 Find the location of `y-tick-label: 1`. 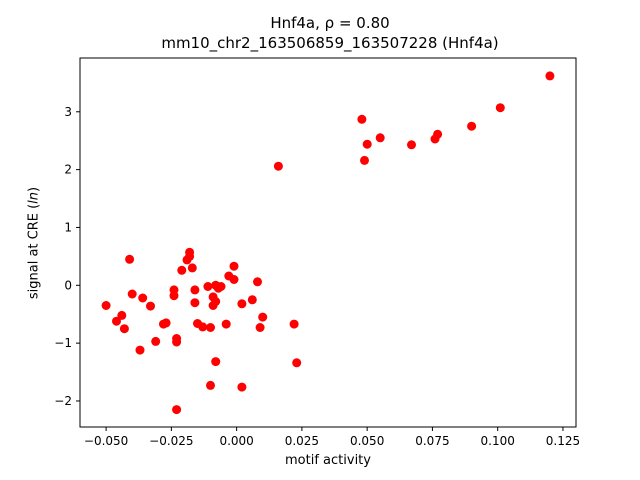

y-tick-label: 1 is located at coordinates (68, 227).